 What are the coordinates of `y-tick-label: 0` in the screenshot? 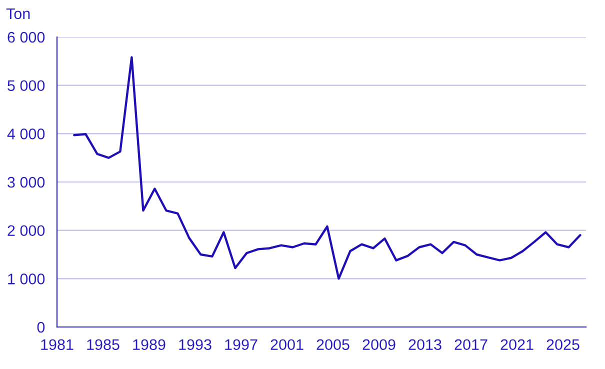 It's located at (41, 327).